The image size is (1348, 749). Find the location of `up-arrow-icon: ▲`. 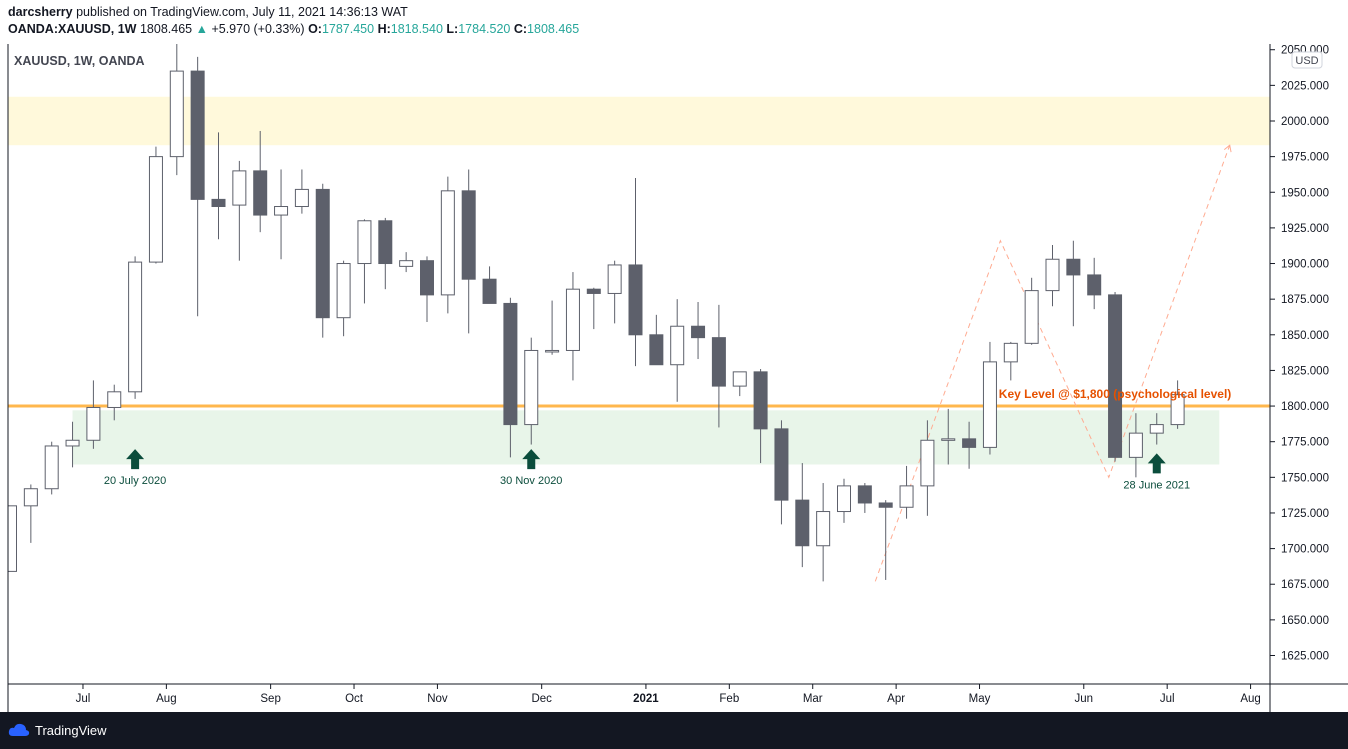

up-arrow-icon: ▲ is located at coordinates (201, 29).